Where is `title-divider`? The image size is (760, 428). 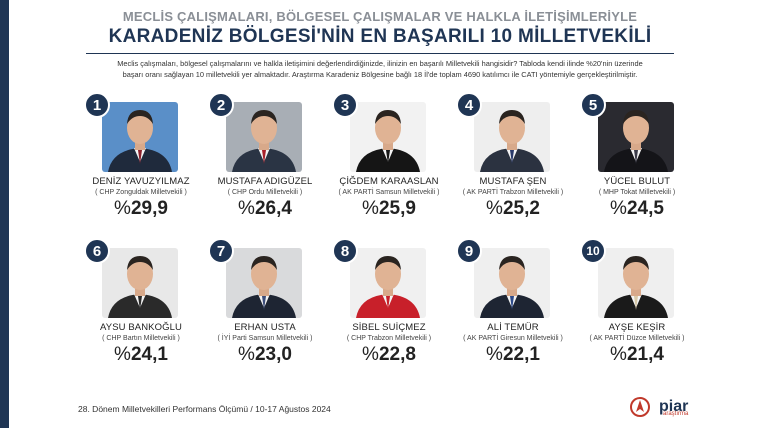 title-divider is located at coordinates (380, 53).